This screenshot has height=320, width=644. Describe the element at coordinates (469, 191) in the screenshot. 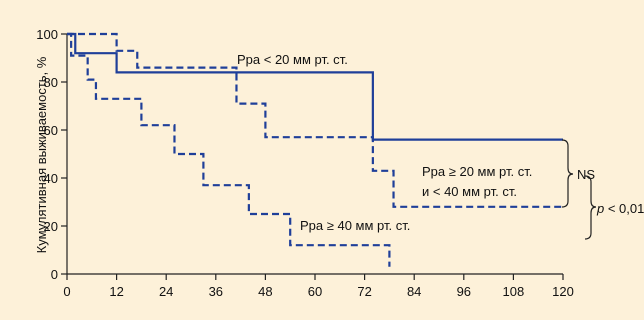

I see `label-ppa-mid-line2: и < 40 мм рт. ст.` at that location.